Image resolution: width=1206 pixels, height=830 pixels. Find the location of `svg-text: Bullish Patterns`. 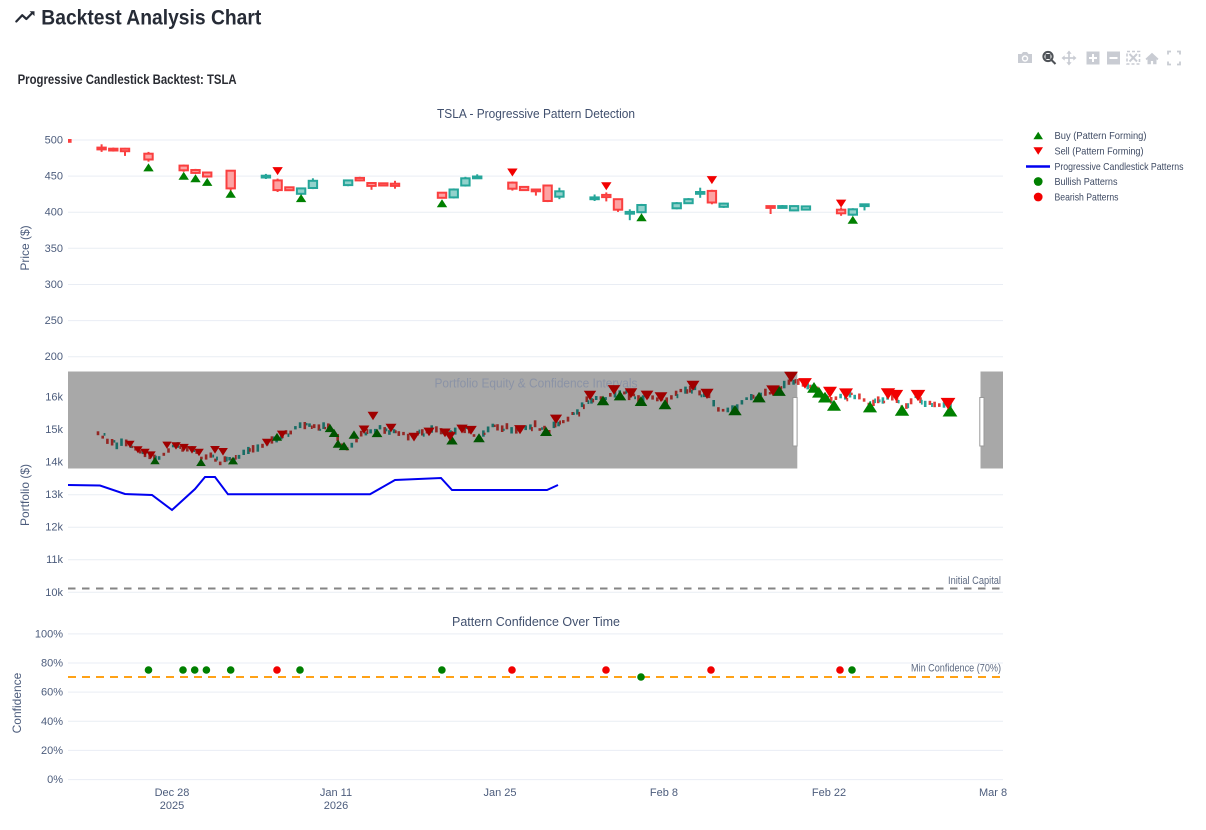

svg-text: Bullish Patterns is located at coordinates (1086, 182).